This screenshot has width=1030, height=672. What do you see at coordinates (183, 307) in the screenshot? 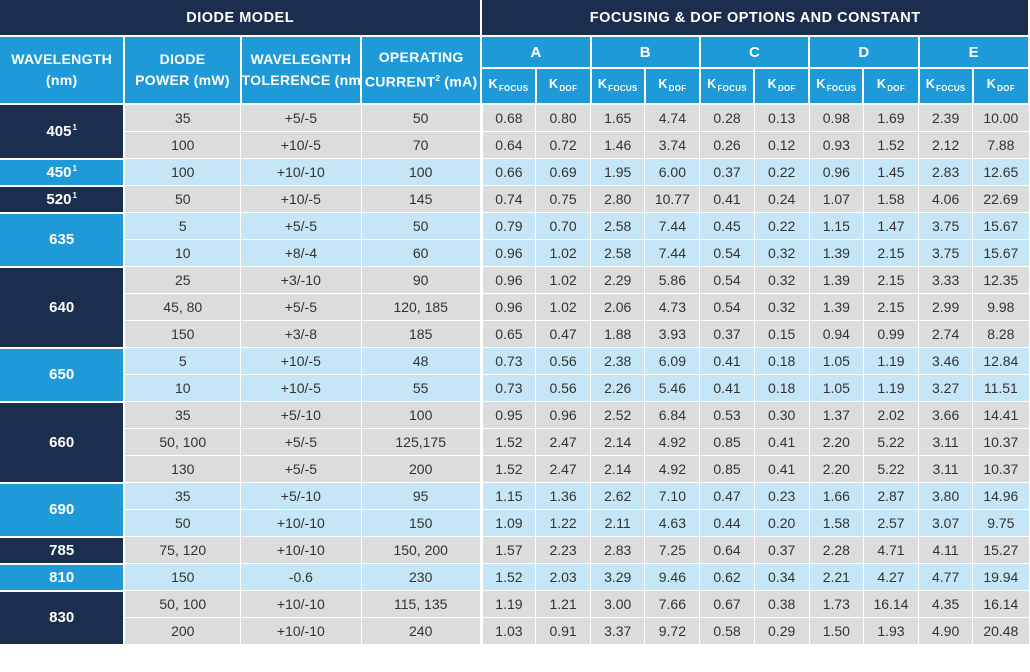
I see `power-cell: 45, 80` at bounding box center [183, 307].